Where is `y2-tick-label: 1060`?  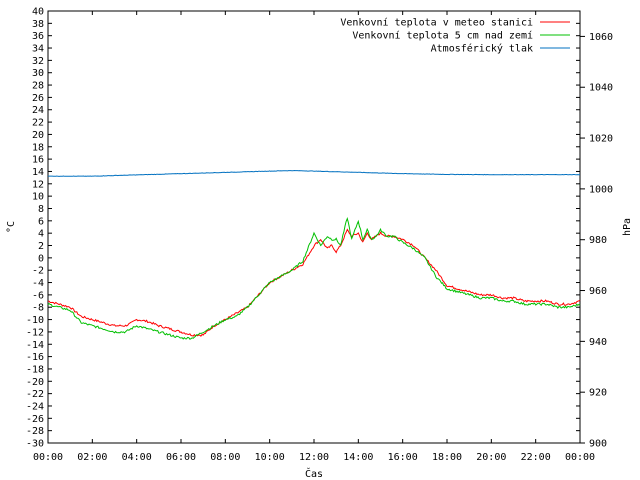
y2-tick-label: 1060 is located at coordinates (601, 37).